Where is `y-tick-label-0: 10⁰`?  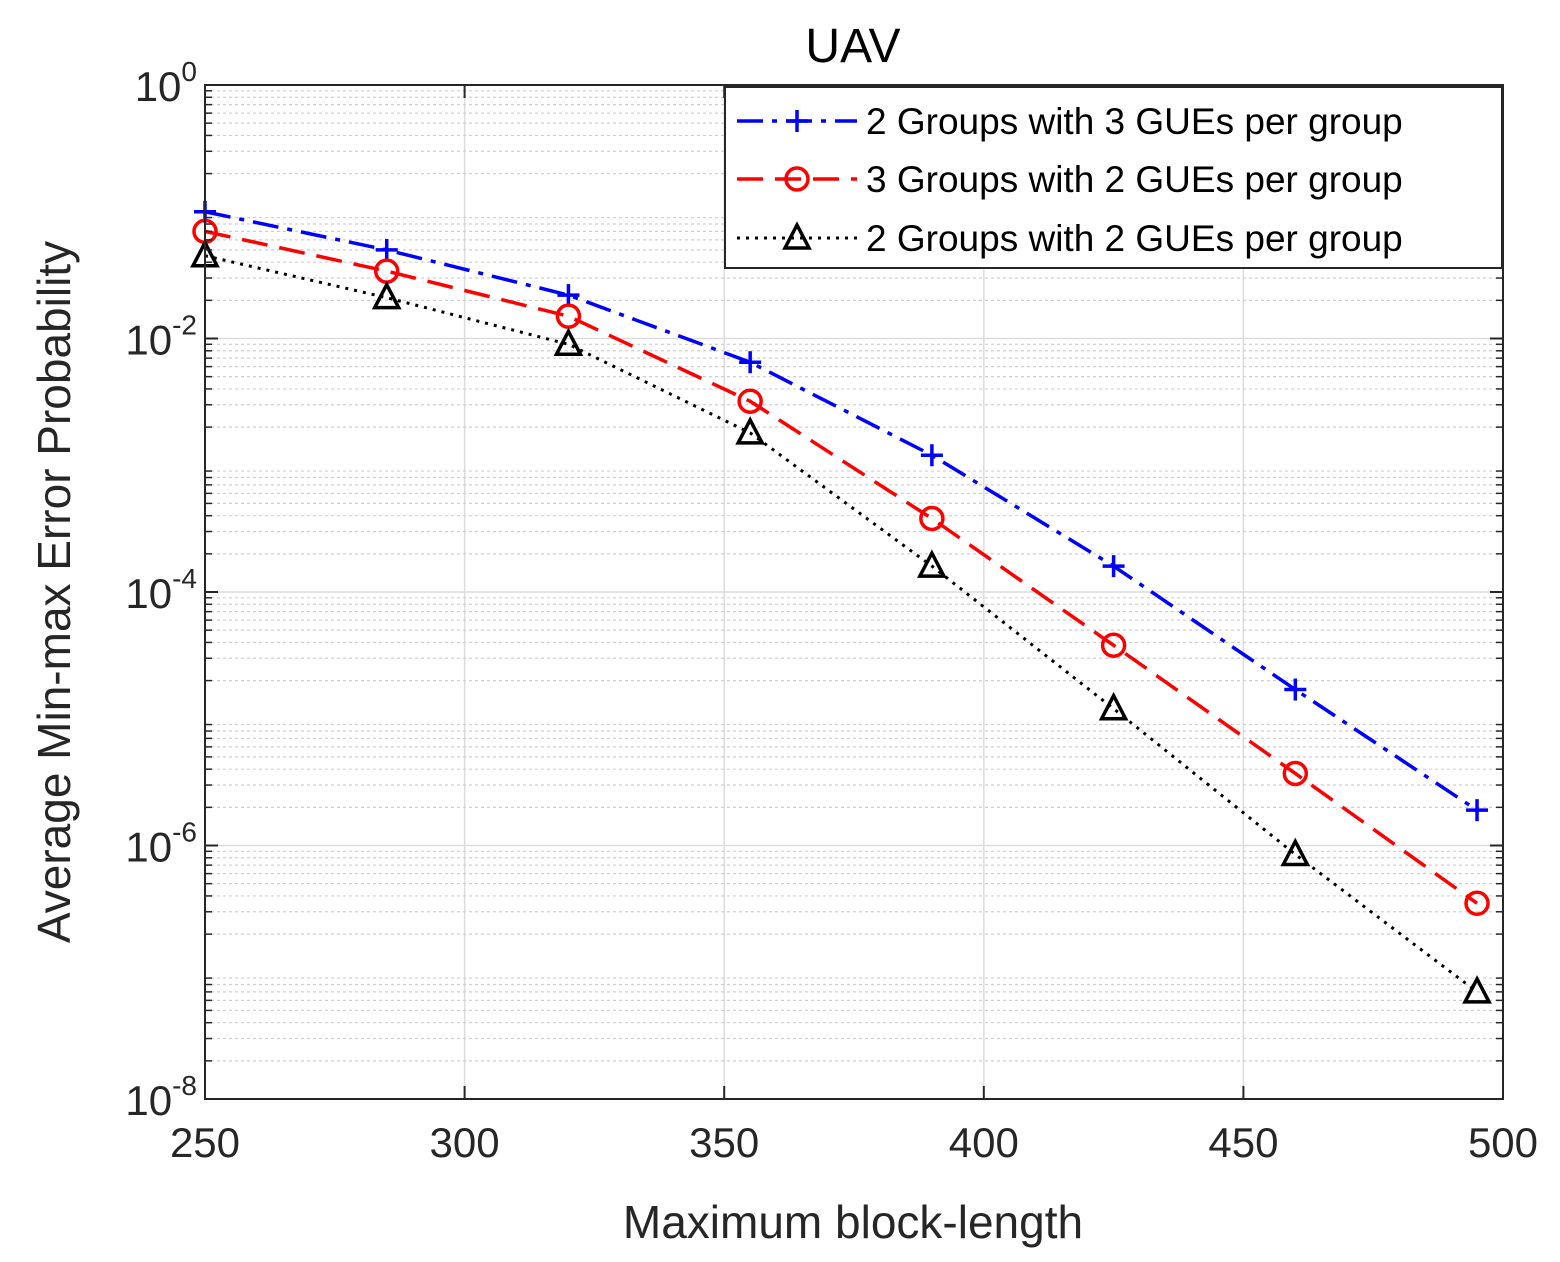 y-tick-label-0: 10⁰ is located at coordinates (166, 83).